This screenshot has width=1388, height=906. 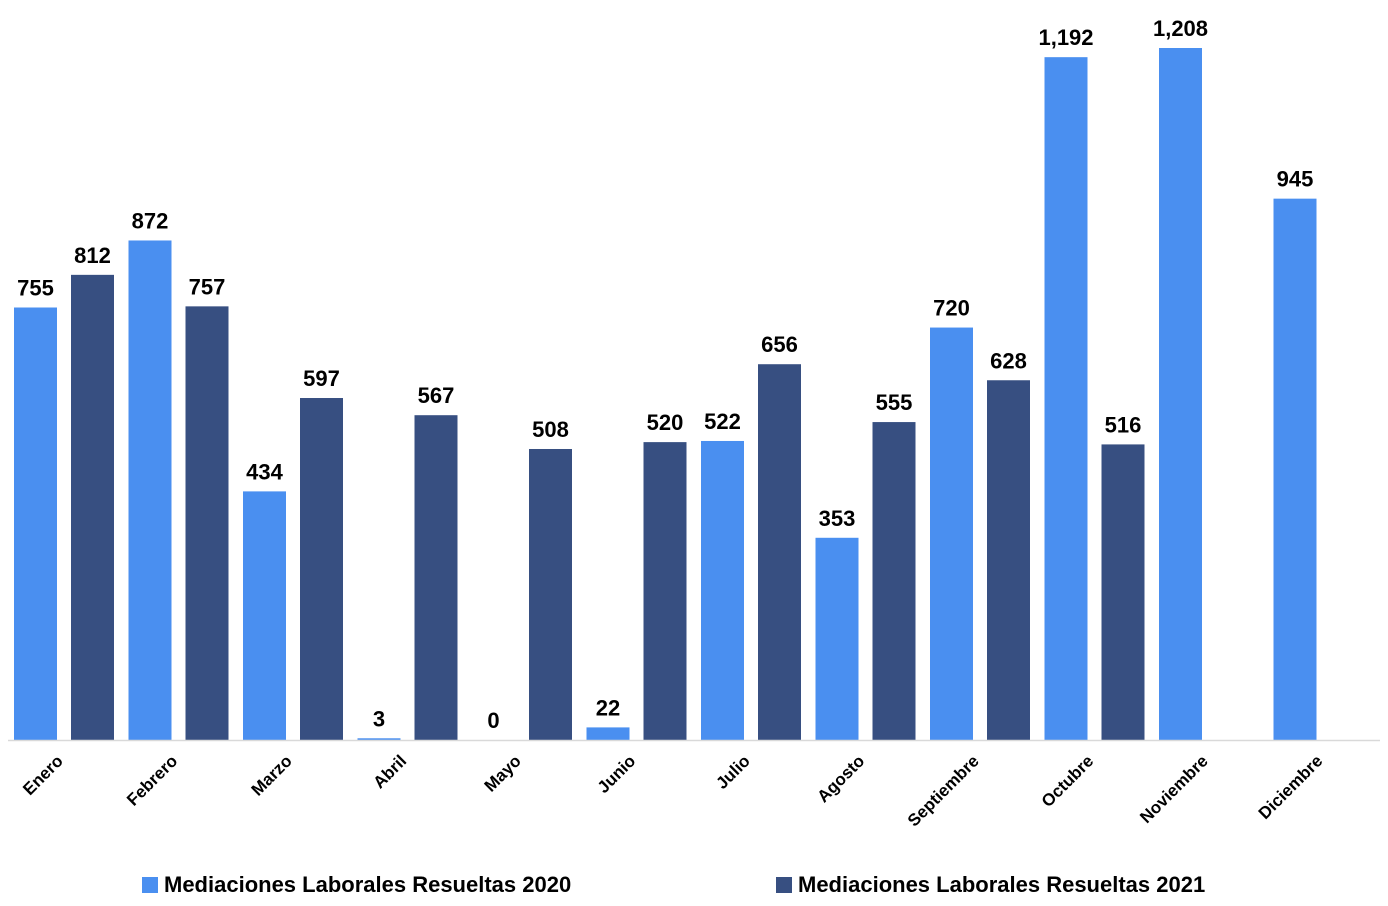 I want to click on value-label-abril-2020: 3, so click(x=379, y=718).